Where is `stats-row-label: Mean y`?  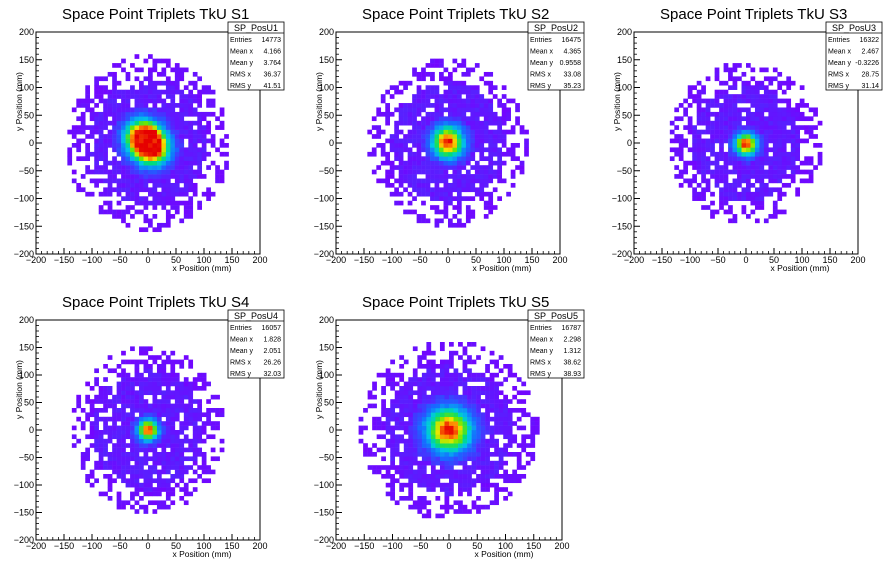
stats-row-label: Mean y is located at coordinates (541, 63).